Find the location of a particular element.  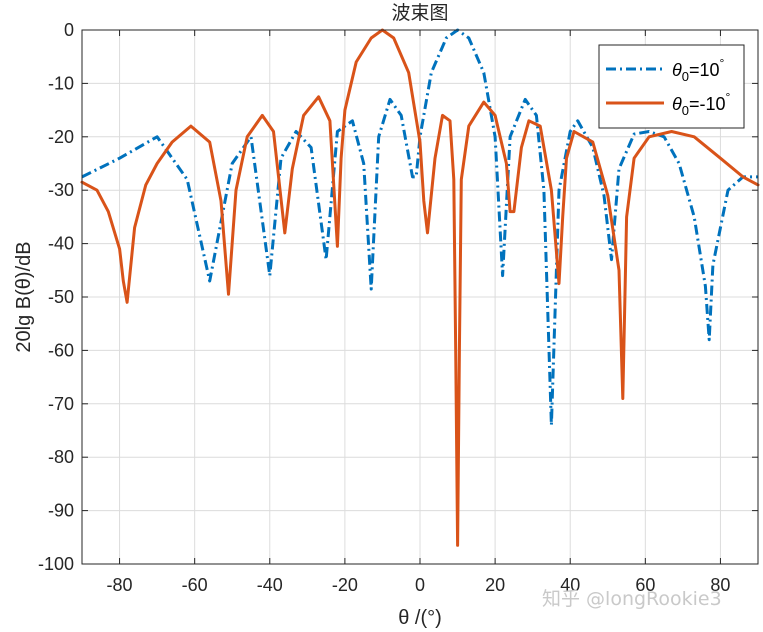

y-tick-labels: 0 -10 -20 -30 -40 -50 -60 -70 -80 -90 -100 is located at coordinates (56, 297).